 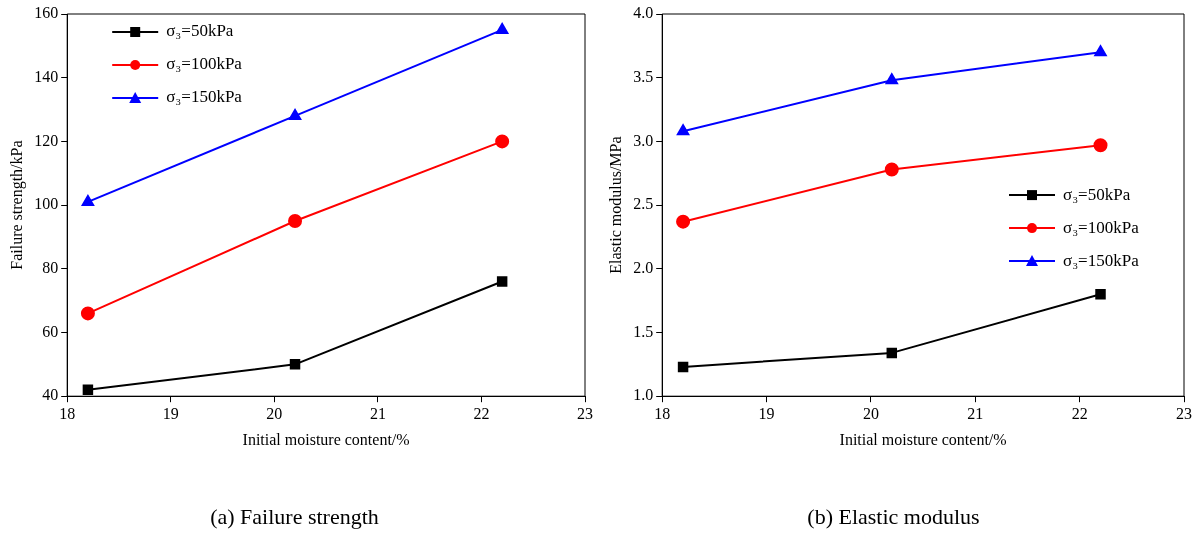 What do you see at coordinates (50, 395) in the screenshot?
I see `y-tick-label: 40` at bounding box center [50, 395].